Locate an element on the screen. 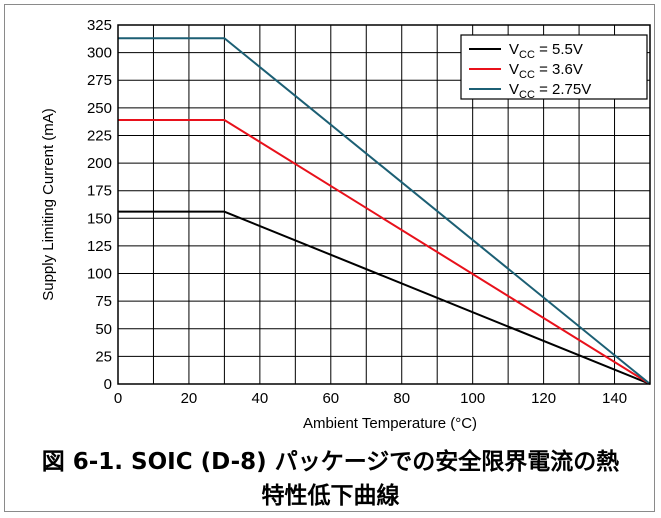 The width and height of the screenshot is (661, 518). y-tick-label: 75 is located at coordinates (103, 301).